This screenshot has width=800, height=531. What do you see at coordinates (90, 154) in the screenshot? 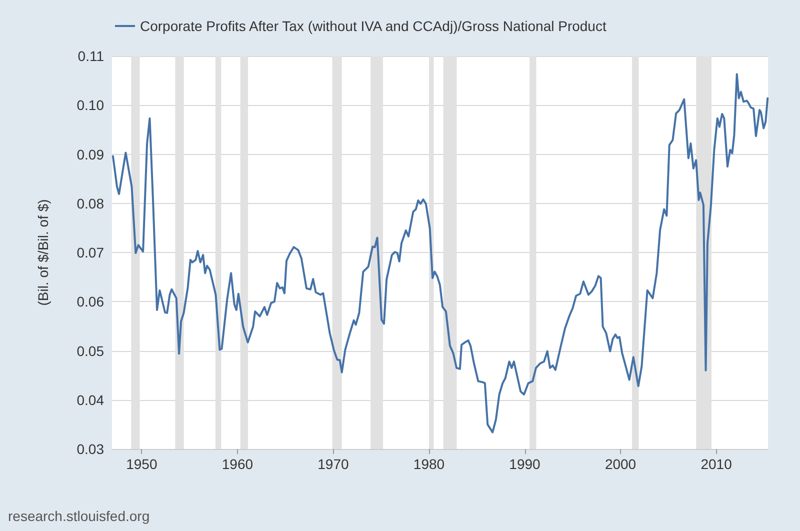
I see `y-tick-label: 0.09` at bounding box center [90, 154].